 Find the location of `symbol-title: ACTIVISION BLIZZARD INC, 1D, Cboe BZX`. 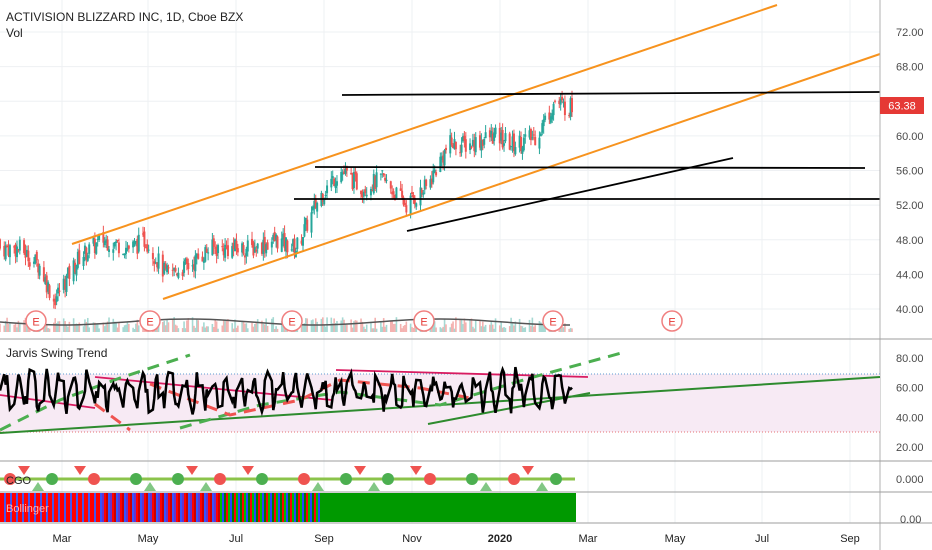

symbol-title: ACTIVISION BLIZZARD INC, 1D, Cboe BZX is located at coordinates (124, 17).